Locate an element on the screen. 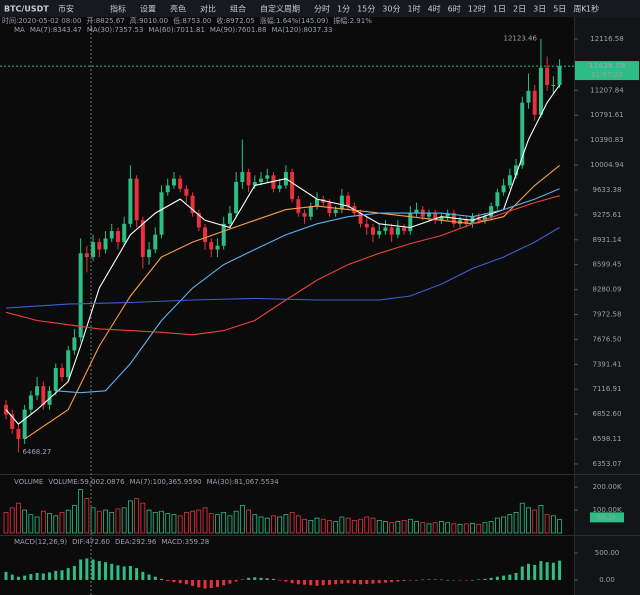  toolbar-item: 设置 is located at coordinates (148, 9).